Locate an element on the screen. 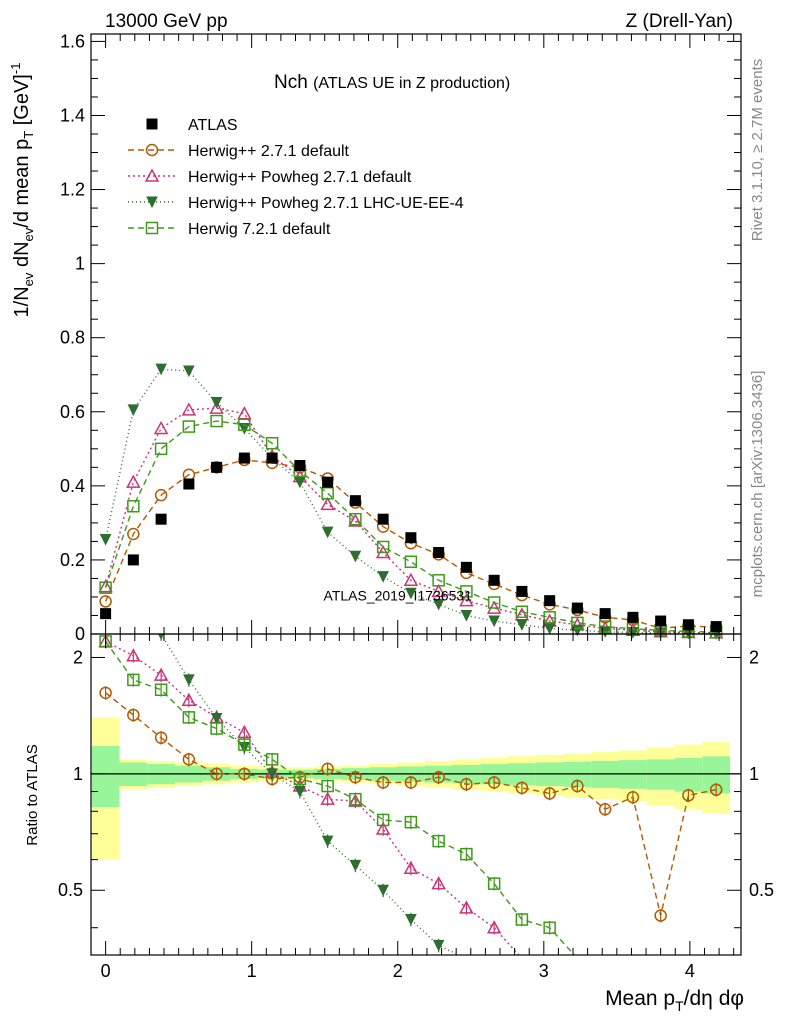 Image resolution: width=786 pixels, height=1024 pixels. x-tick-label: 1 is located at coordinates (252, 971).